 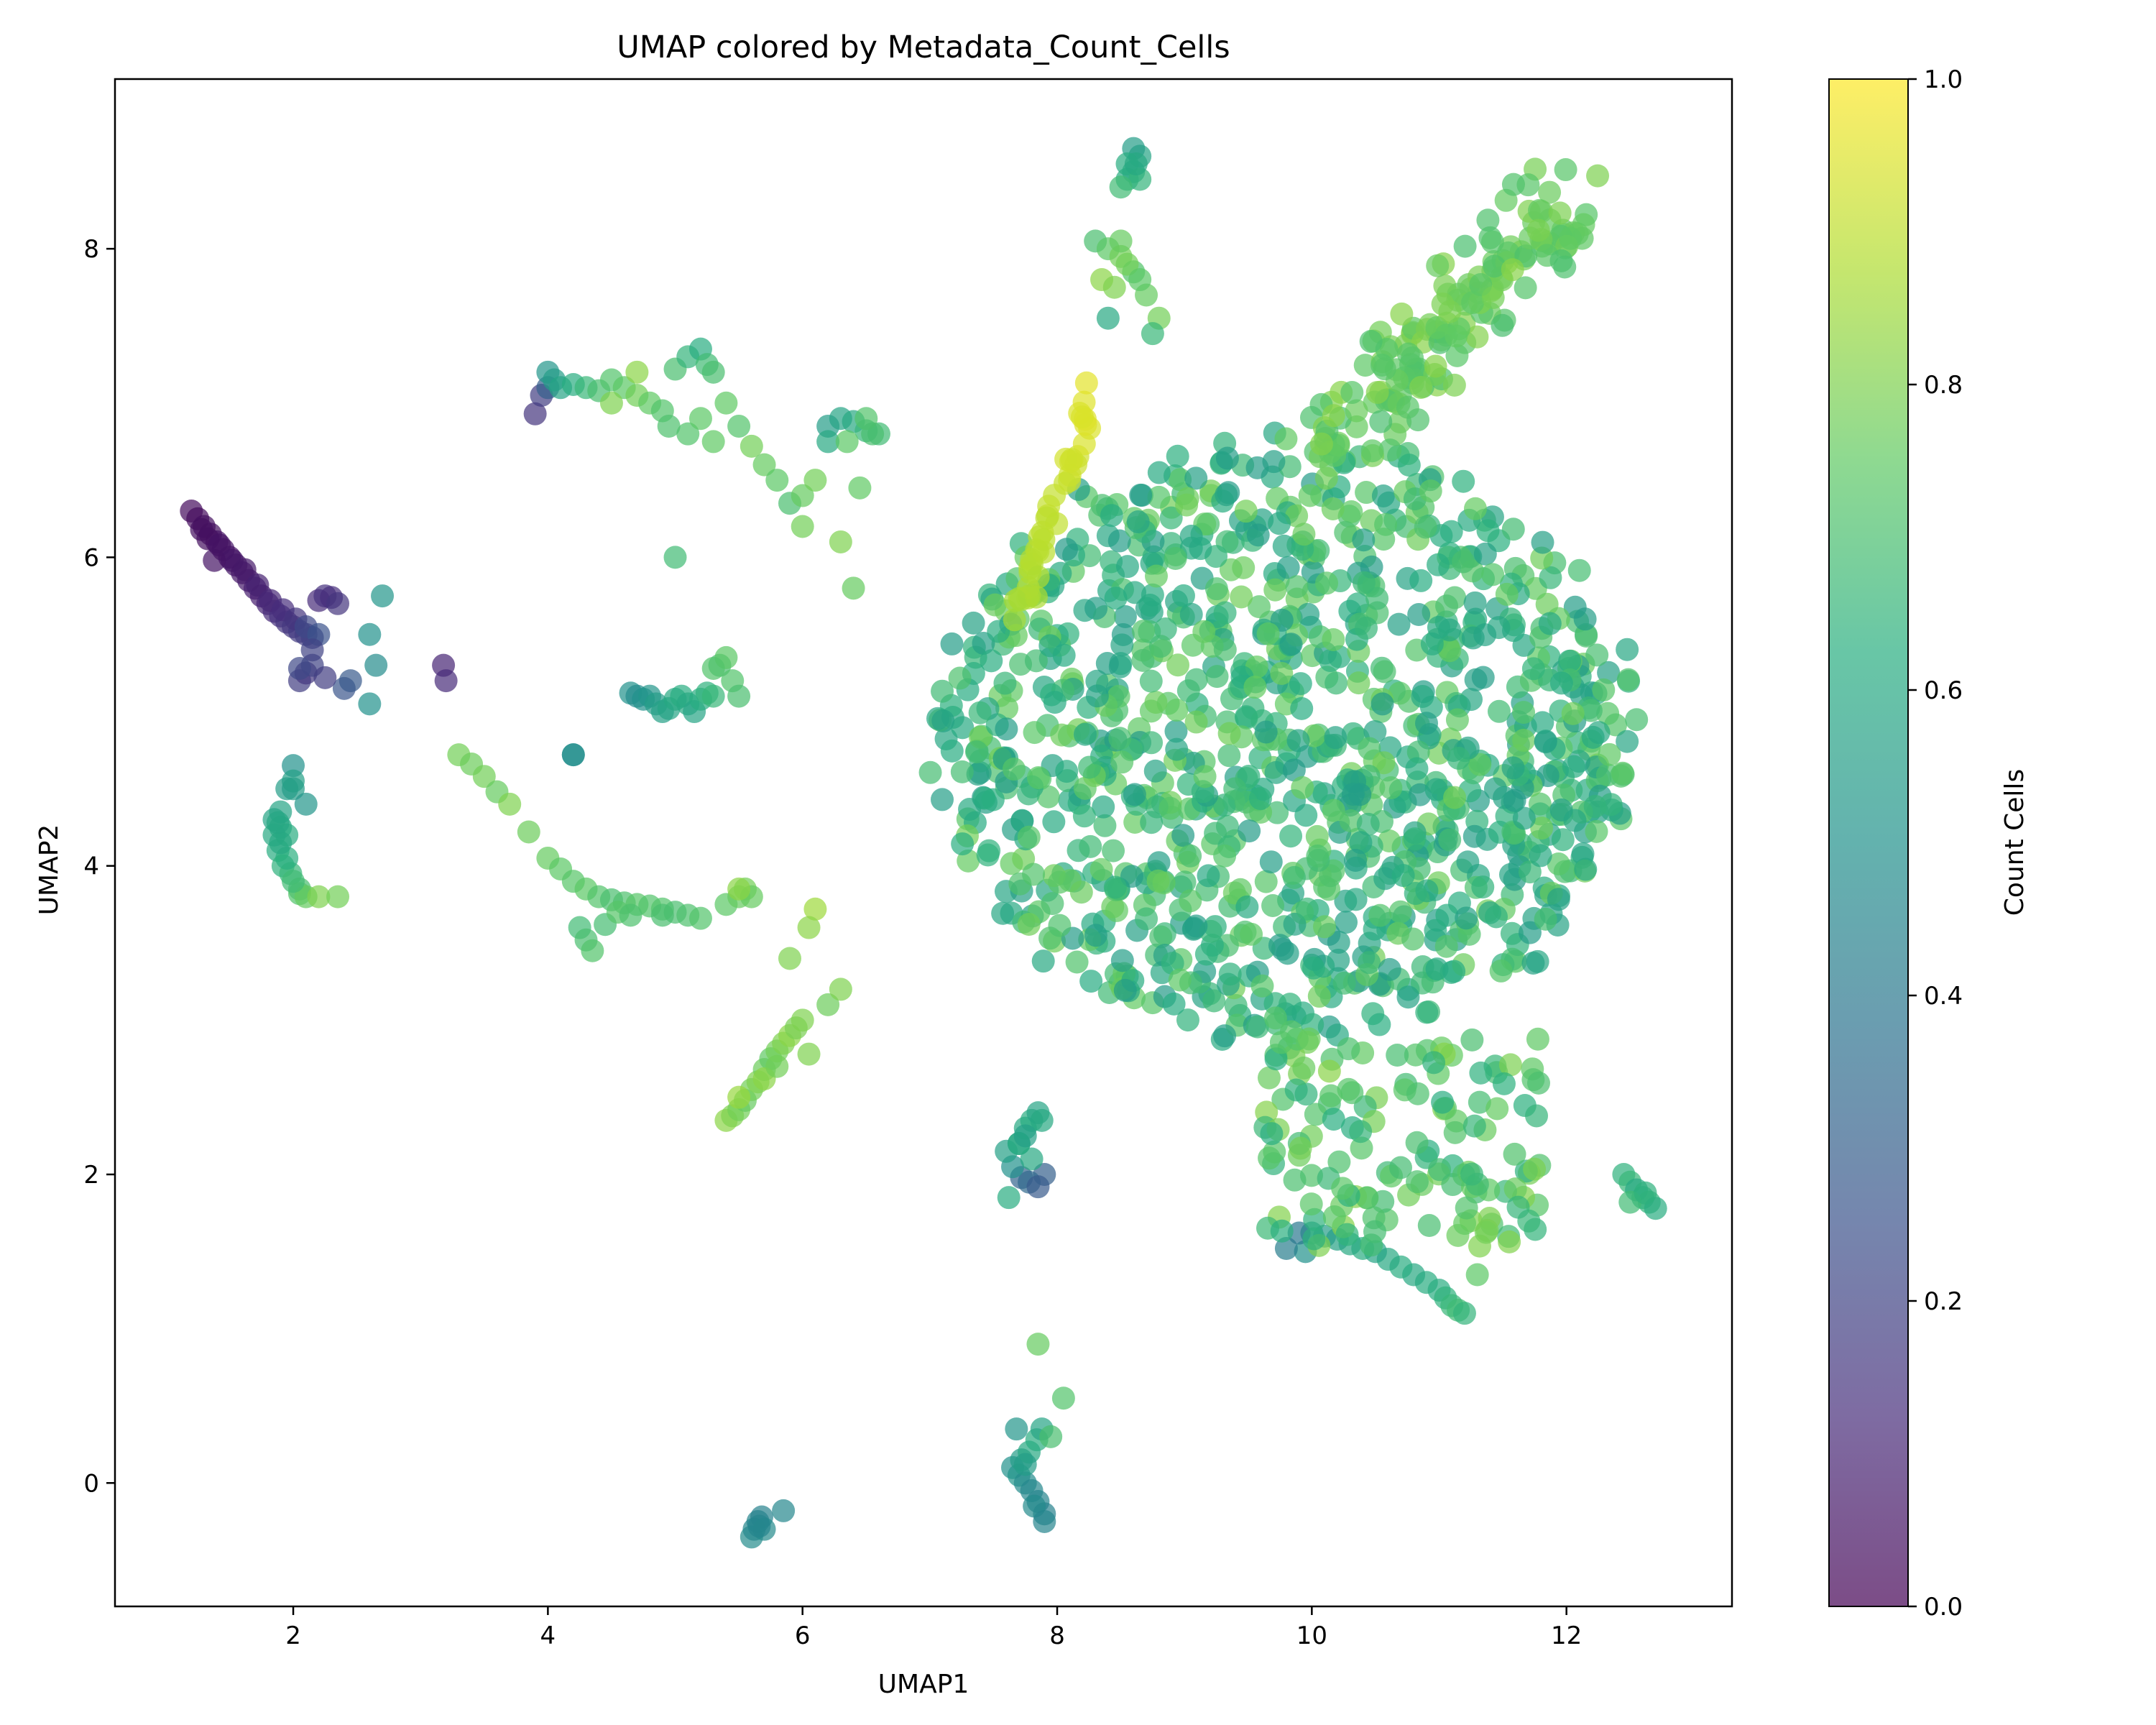 I want to click on colorbar-axis: 0.0 0.2 0.4 0.6 0.8 1.0, so click(x=1936, y=843).